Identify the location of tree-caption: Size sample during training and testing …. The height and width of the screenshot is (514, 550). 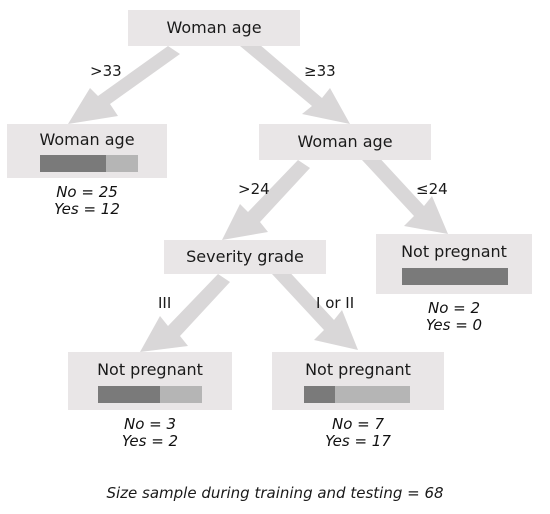
(275, 493).